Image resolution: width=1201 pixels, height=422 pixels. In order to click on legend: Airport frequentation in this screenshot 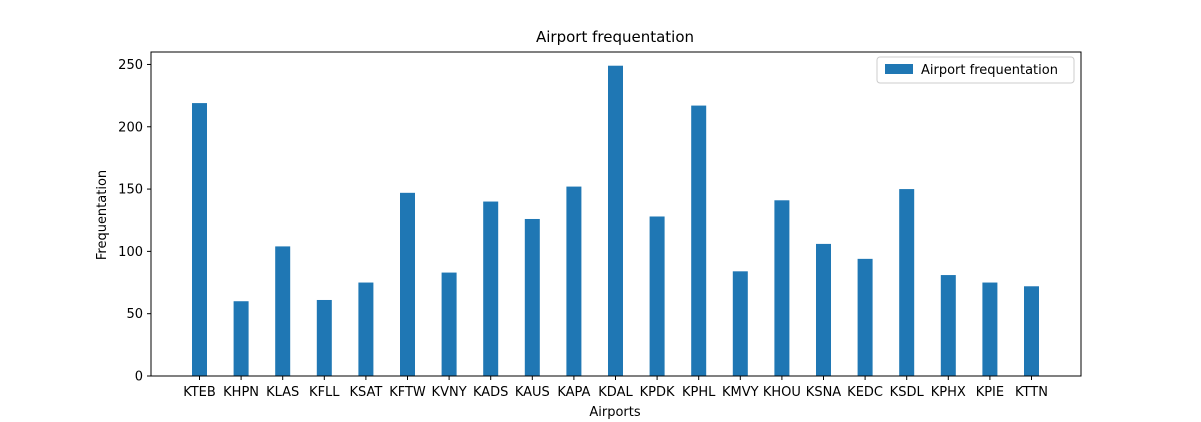, I will do `click(975, 70)`.